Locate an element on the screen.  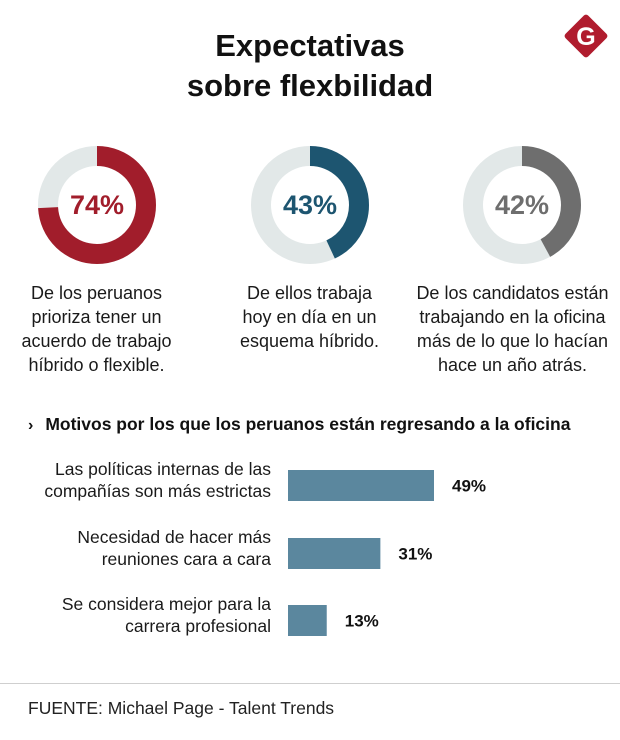
title-line-2: sobre flexbilidad is located at coordinates (310, 85).